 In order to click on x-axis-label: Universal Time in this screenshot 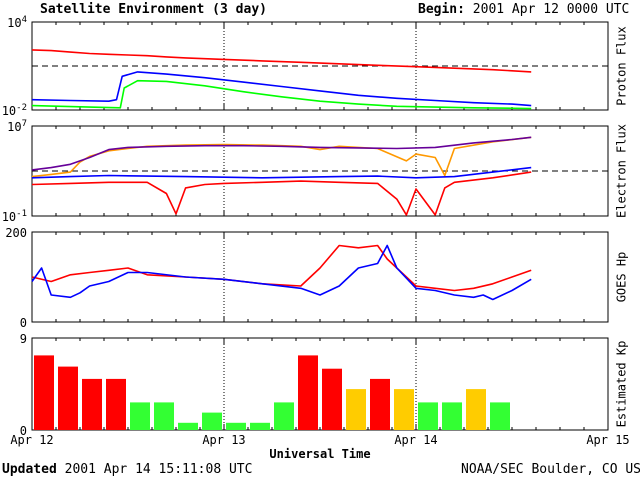, I will do `click(319, 454)`.